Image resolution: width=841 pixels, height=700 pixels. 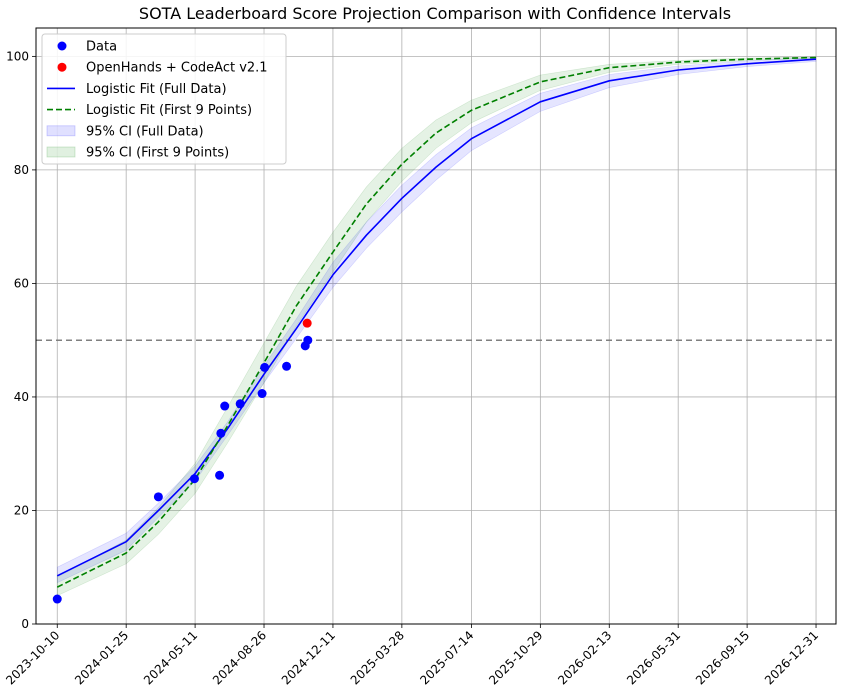 I want to click on legend-patch-95-ci-full-data, so click(x=61, y=131).